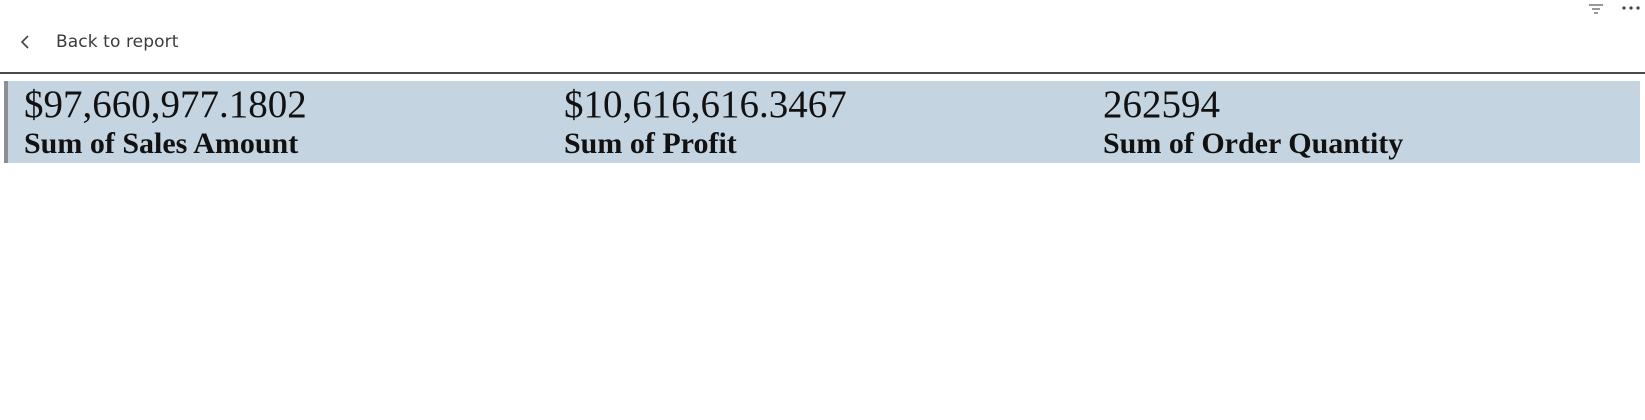 The width and height of the screenshot is (1645, 420). Describe the element at coordinates (161, 143) in the screenshot. I see `kpi-label: Sum of Sales Amount` at that location.